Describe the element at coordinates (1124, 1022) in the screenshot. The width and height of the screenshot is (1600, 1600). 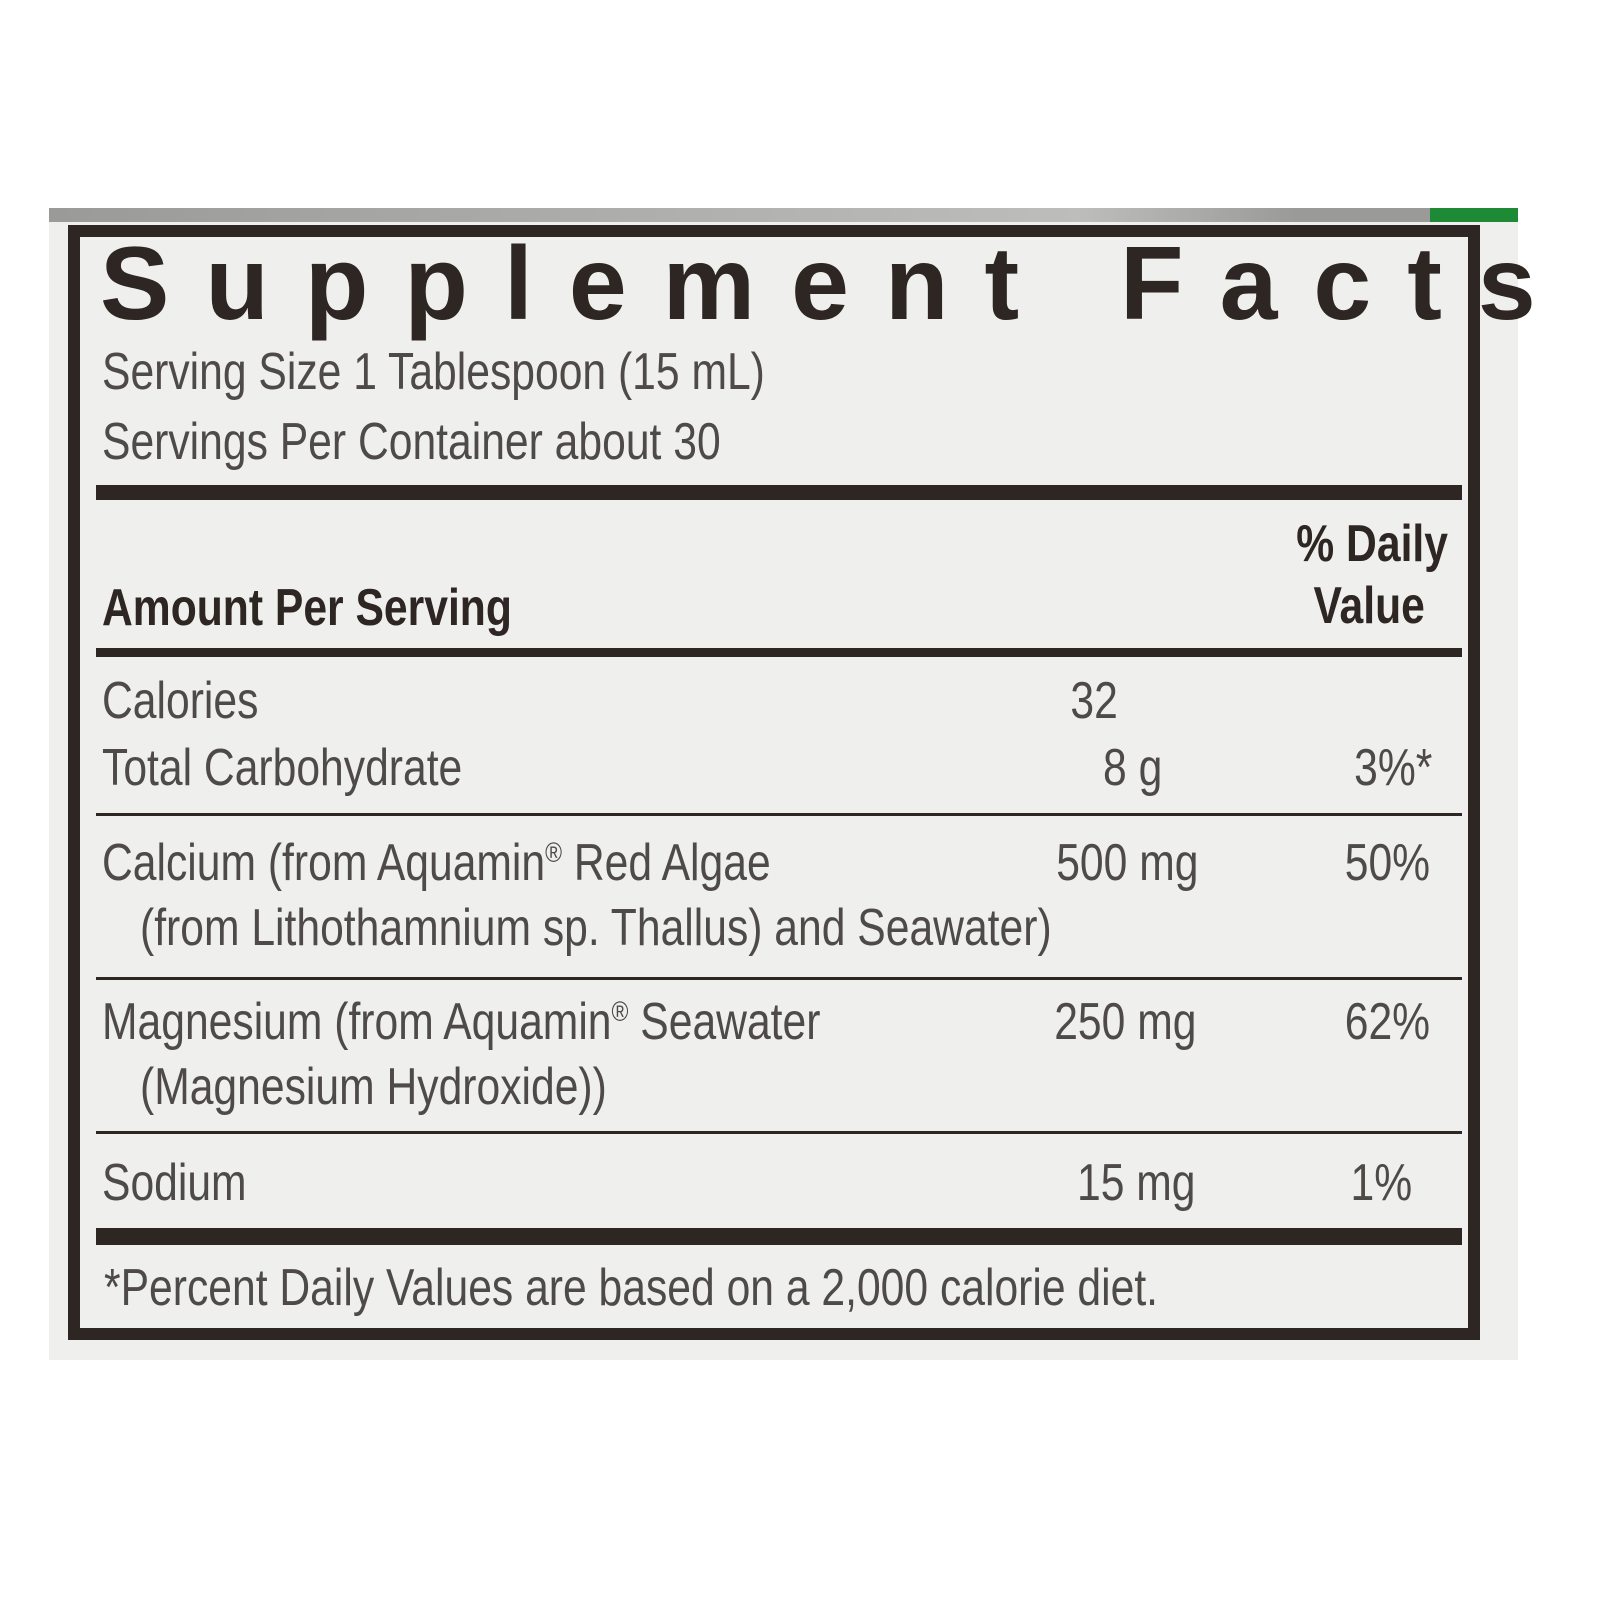
I see `nutrient-amount: 250 mg` at that location.